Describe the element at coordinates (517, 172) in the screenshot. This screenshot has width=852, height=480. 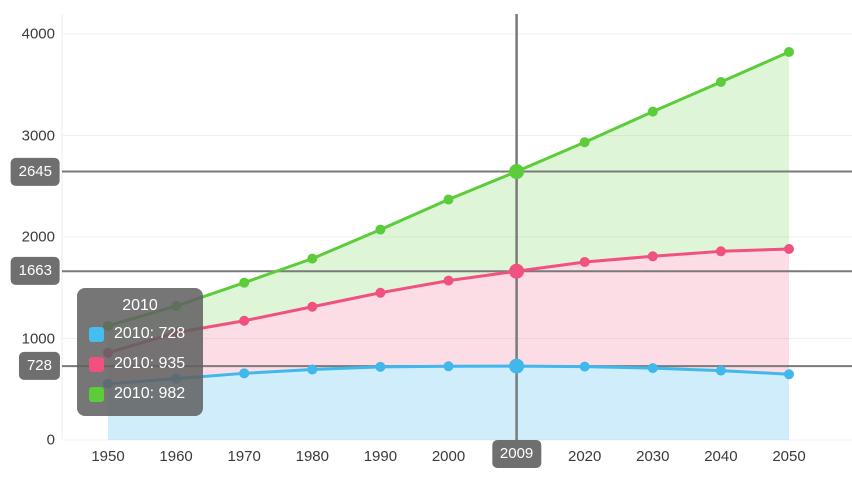
I see `data-point-green-series-2010` at that location.